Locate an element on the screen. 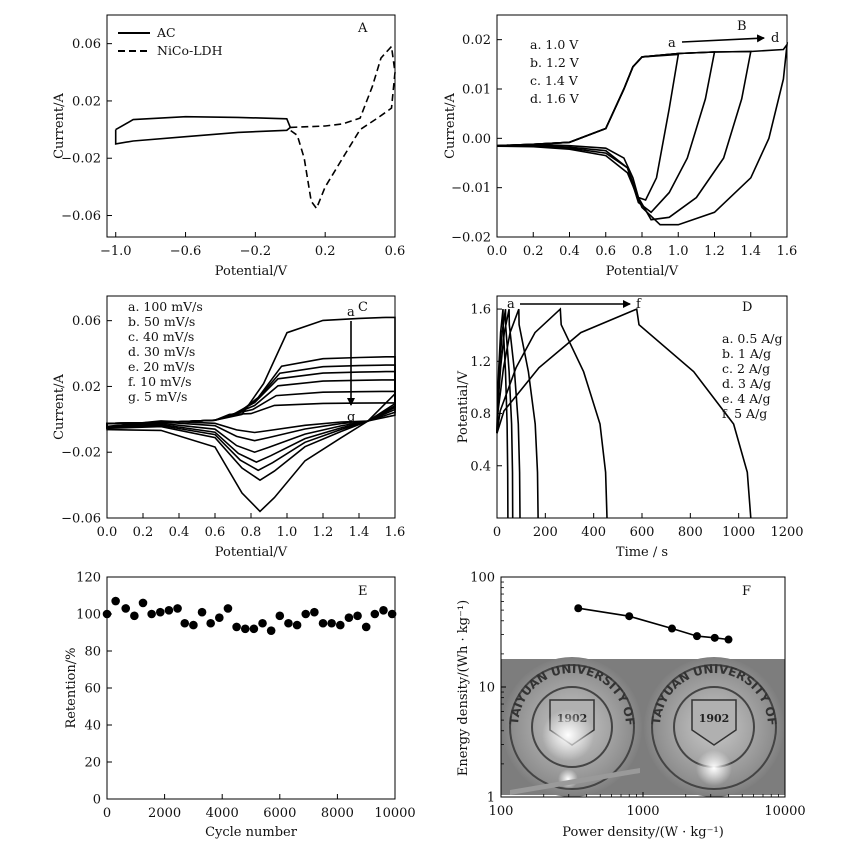 The height and width of the screenshot is (850, 850). panel-b-arrow-end-label: d is located at coordinates (775, 38).